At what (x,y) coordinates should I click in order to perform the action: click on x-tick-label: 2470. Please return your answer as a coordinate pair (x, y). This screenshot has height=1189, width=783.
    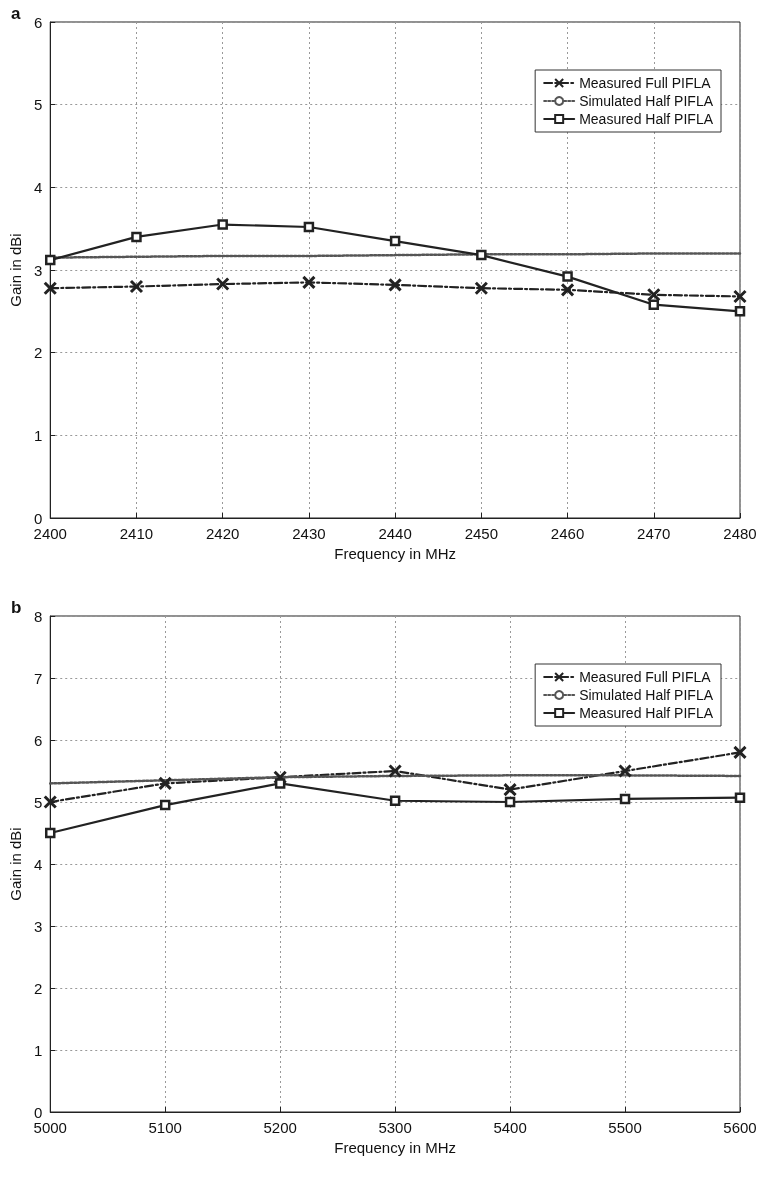
    Looking at the image, I should click on (654, 533).